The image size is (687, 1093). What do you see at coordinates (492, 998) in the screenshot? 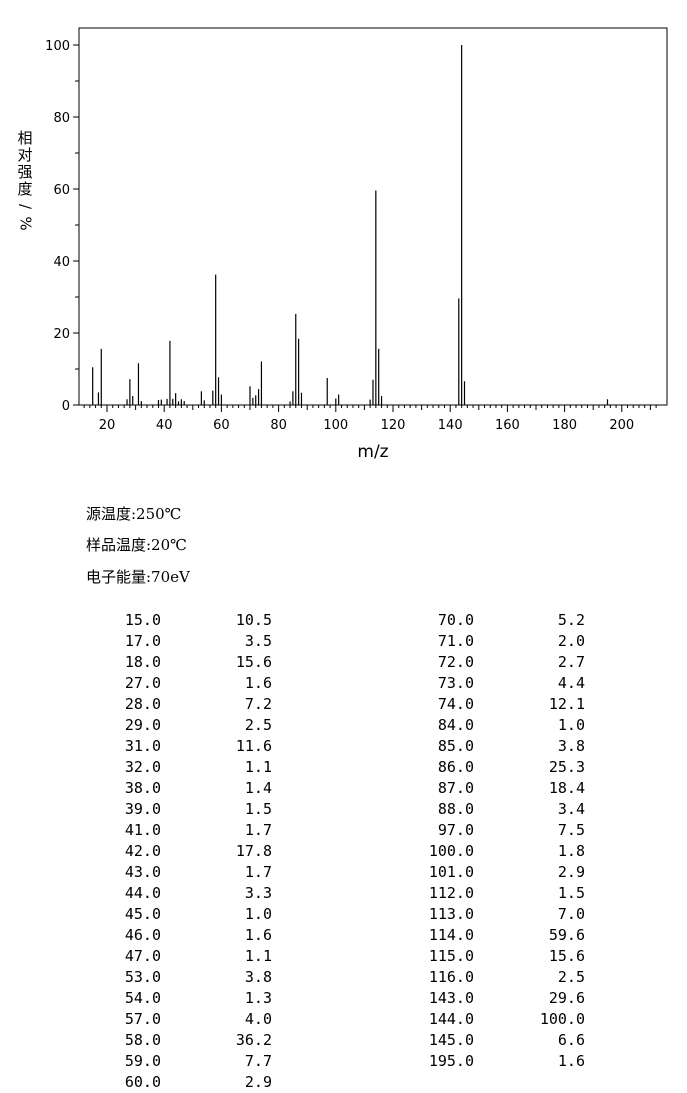
I see `peak-row: 143.0 29.6` at bounding box center [492, 998].